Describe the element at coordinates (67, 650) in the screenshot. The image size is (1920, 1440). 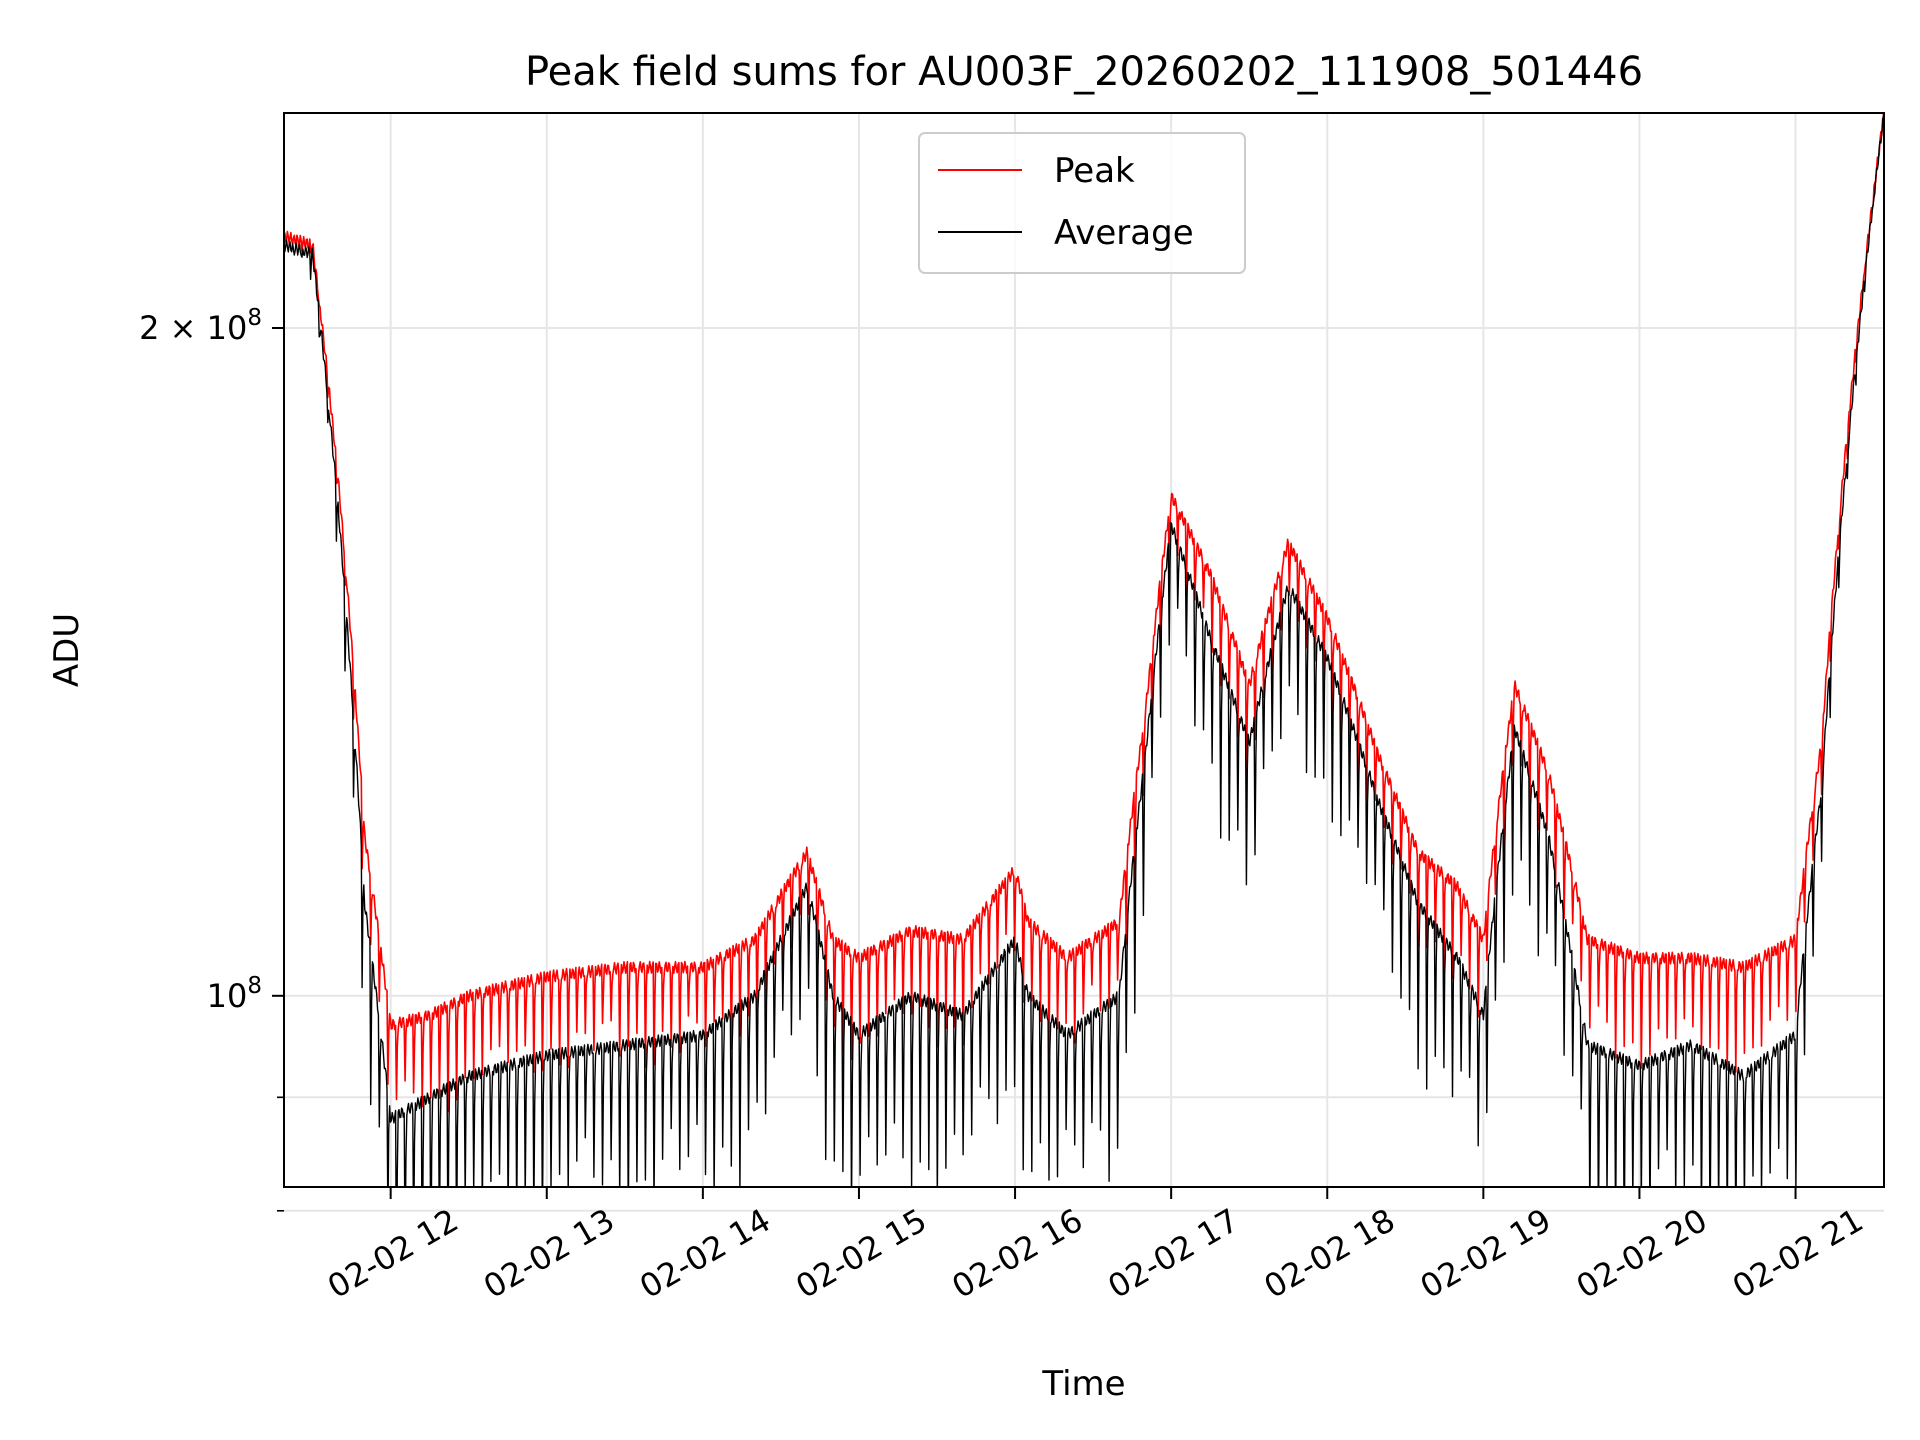
I see `y-axis-label: ADU` at that location.